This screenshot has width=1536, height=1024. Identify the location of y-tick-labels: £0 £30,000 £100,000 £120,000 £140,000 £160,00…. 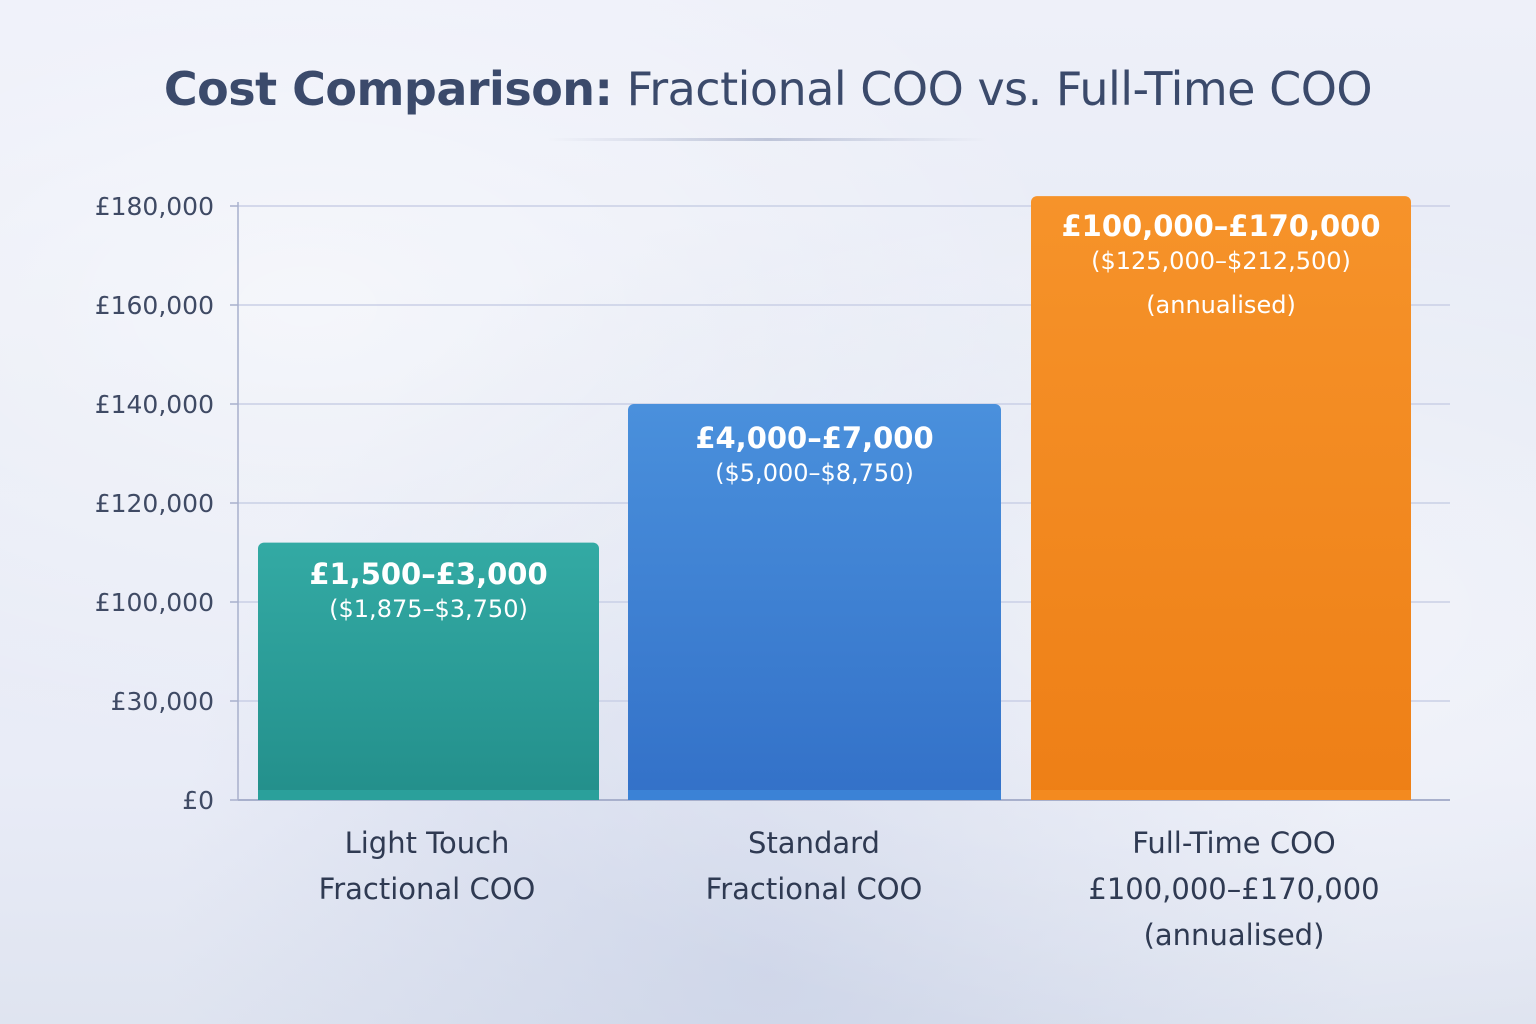
(154, 503).